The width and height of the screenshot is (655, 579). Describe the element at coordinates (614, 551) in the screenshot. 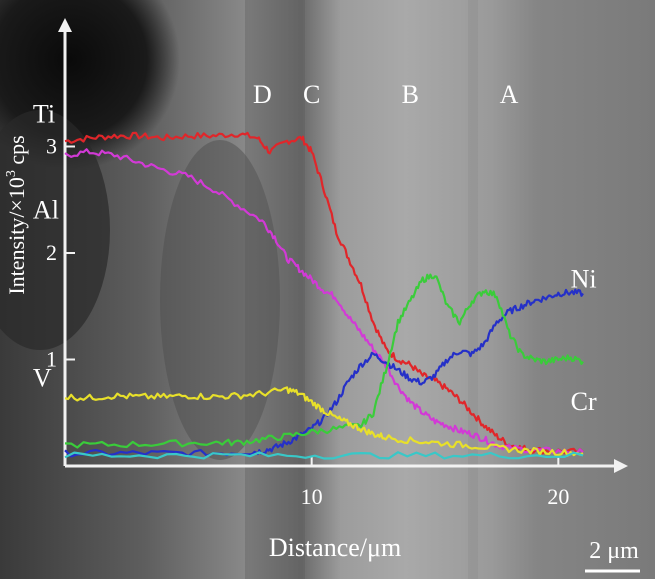

I see `scale-bar-label: 2 μm` at that location.